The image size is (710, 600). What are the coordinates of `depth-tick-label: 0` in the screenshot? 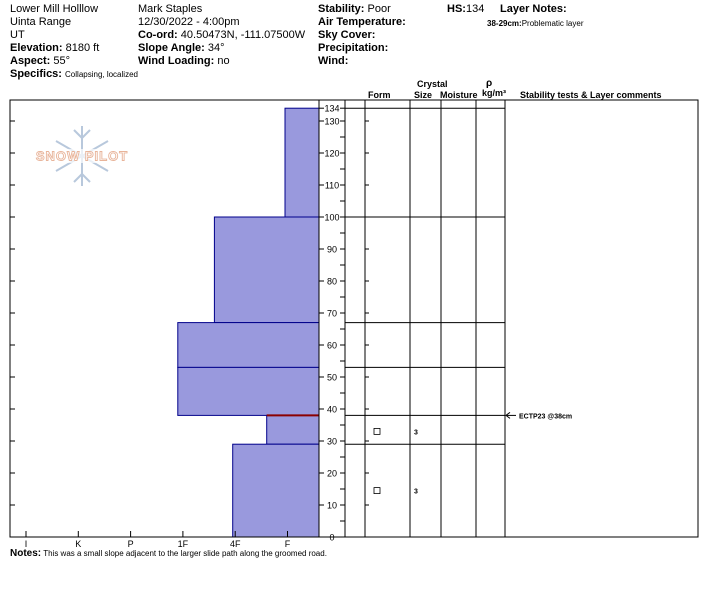 It's located at (331, 538).